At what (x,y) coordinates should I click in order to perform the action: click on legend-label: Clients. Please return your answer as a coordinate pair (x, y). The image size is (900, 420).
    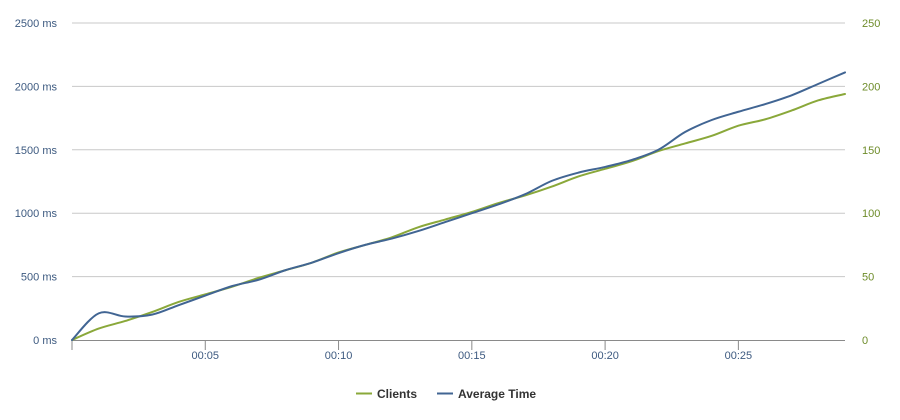
    Looking at the image, I should click on (397, 394).